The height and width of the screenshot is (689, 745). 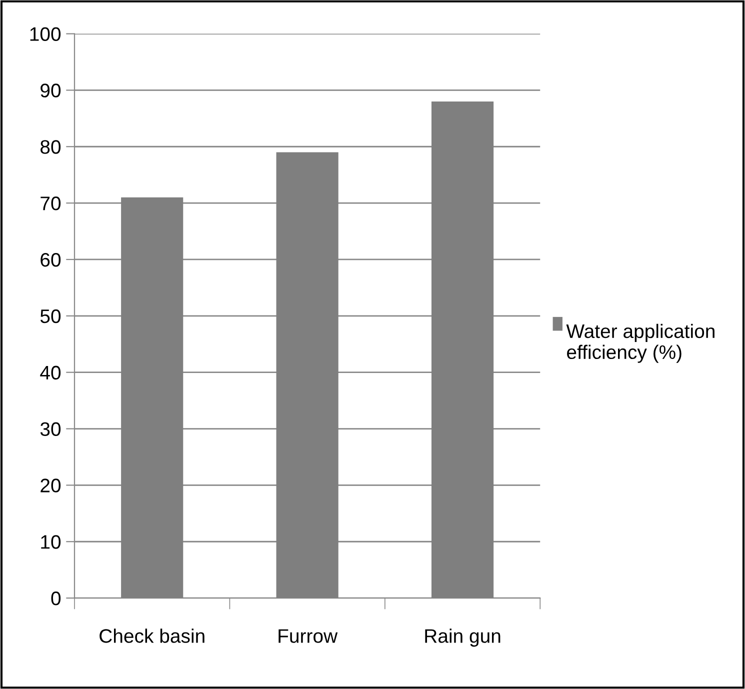 I want to click on x-tick-label: Check basin, so click(x=152, y=635).